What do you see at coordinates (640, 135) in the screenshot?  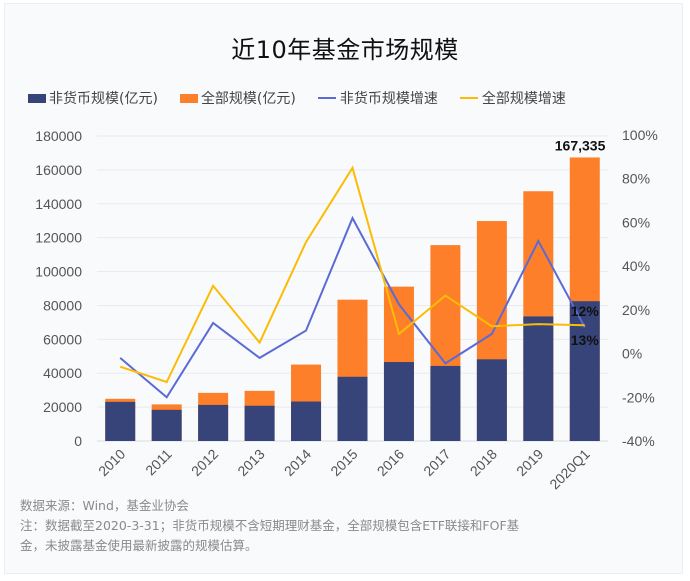 I see `right-axis-tick-label: 100%` at bounding box center [640, 135].